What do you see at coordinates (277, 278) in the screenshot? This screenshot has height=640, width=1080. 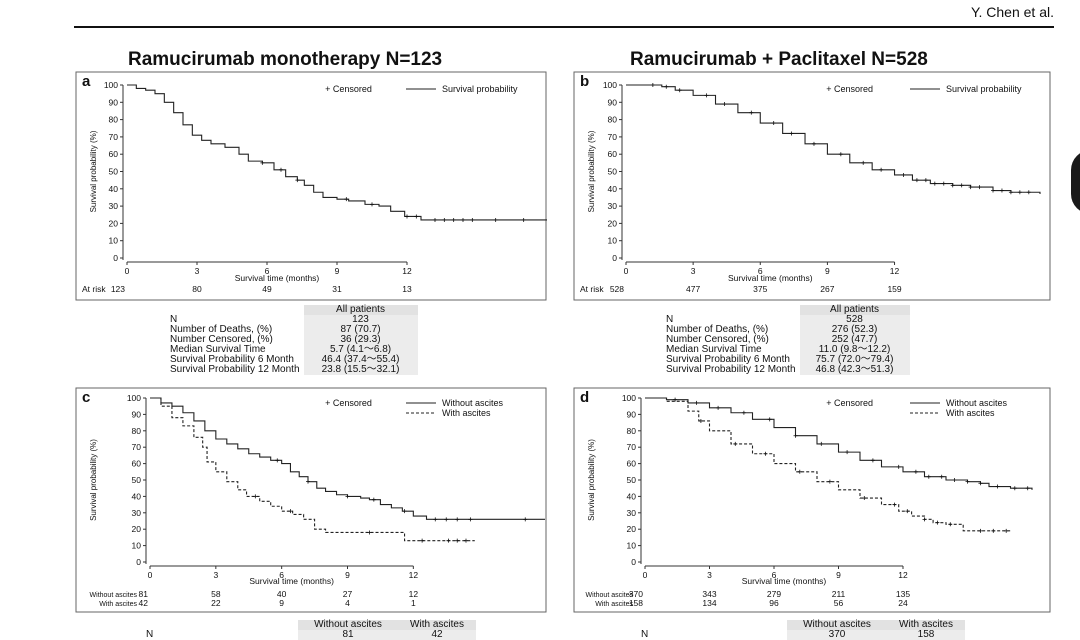 I see `x-axis-label: Survival time (months)` at bounding box center [277, 278].